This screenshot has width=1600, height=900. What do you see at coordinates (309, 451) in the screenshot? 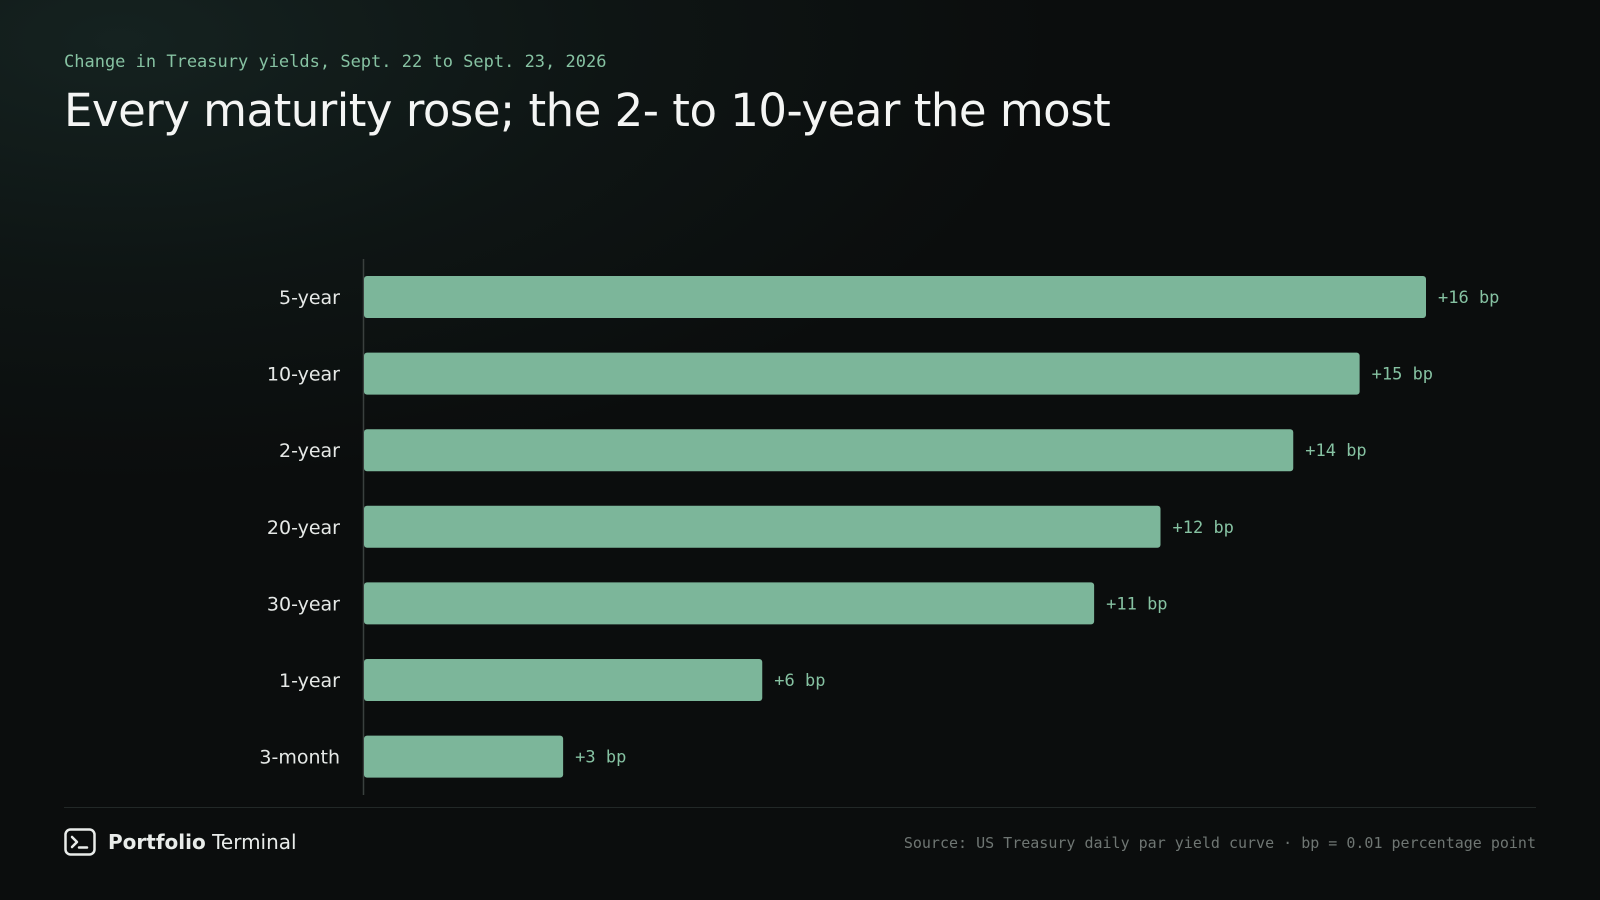
I see `category-label: 2-year` at bounding box center [309, 451].